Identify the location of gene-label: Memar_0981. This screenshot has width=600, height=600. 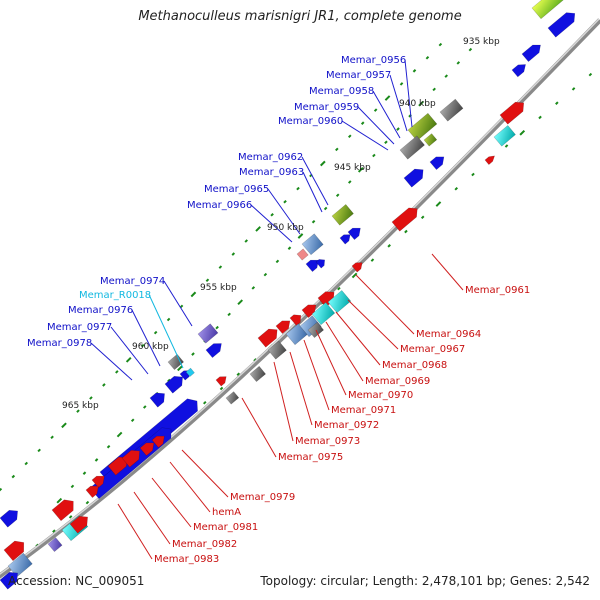
(225, 527).